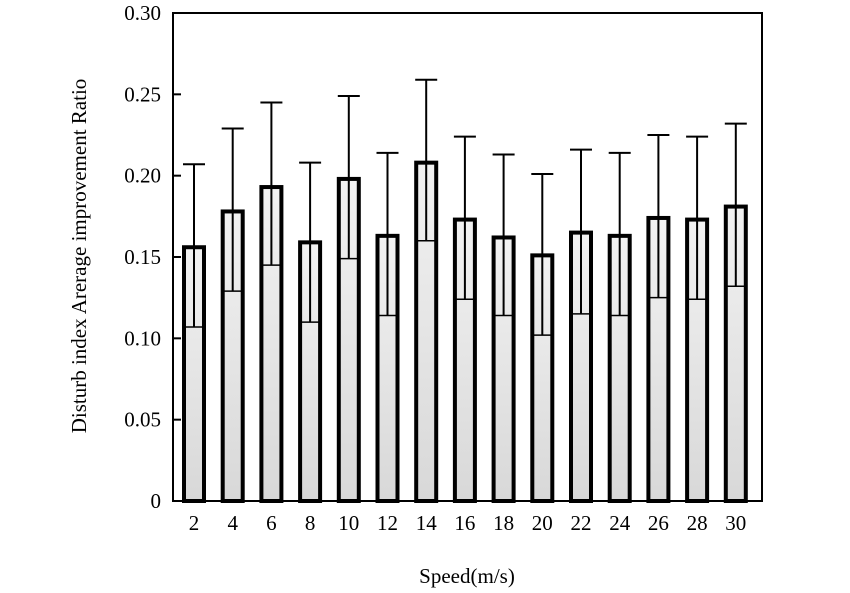 This screenshot has height=593, width=850. Describe the element at coordinates (142, 176) in the screenshot. I see `y-tick-label: 0.20` at that location.